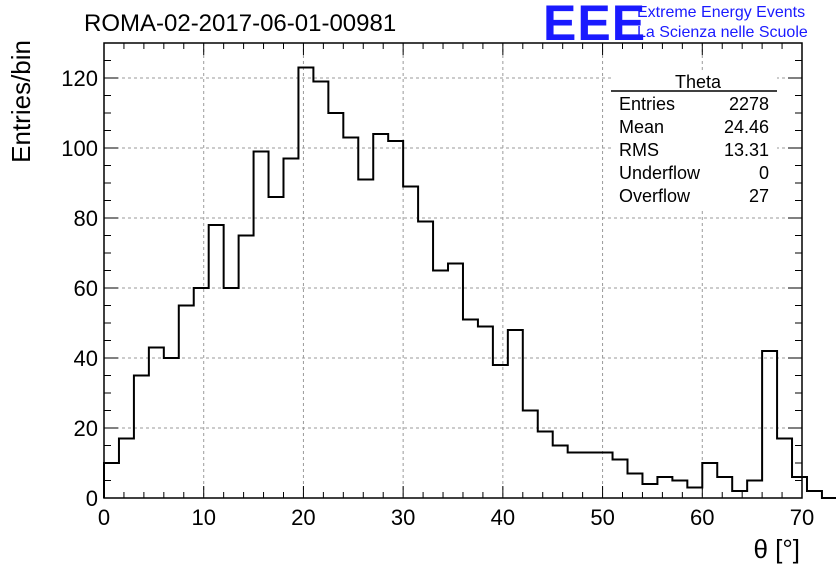 This screenshot has height=572, width=836. I want to click on x-tick-label: 40, so click(503, 517).